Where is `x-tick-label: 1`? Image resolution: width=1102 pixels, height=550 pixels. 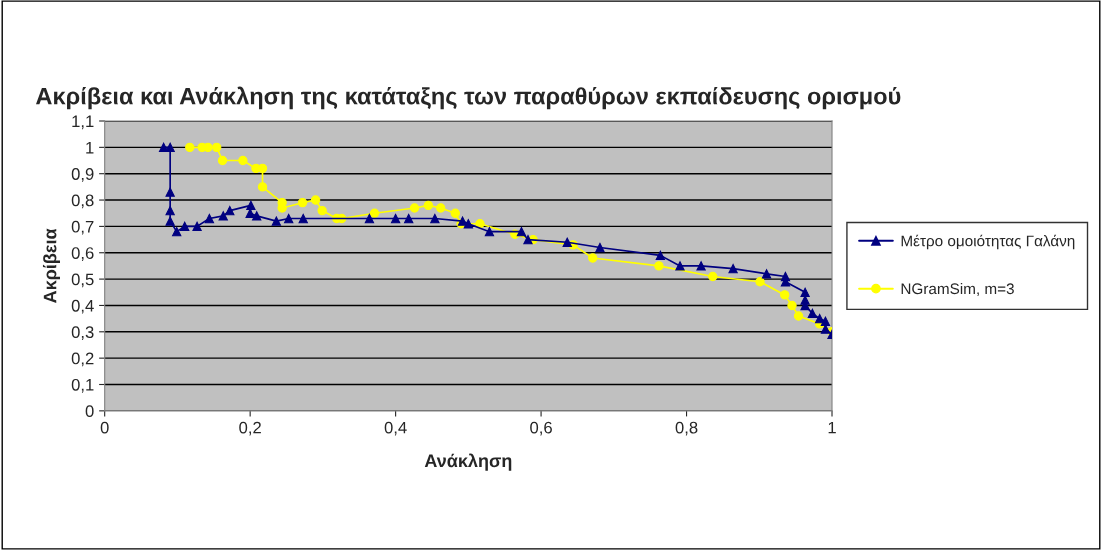 x-tick-label: 1 is located at coordinates (832, 427).